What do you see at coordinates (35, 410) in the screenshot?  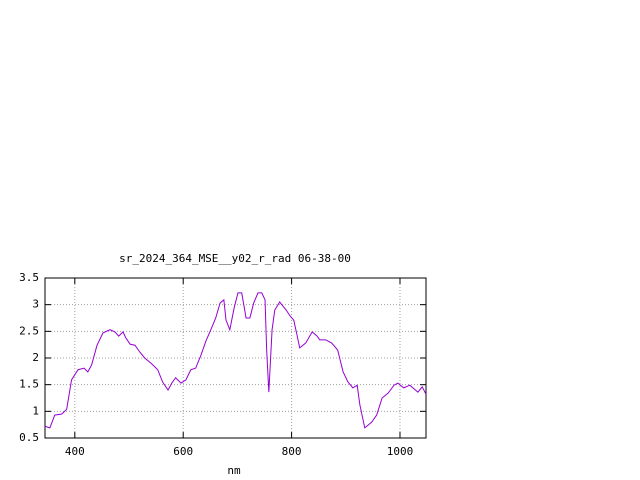 I see `y-tick-label: 1` at bounding box center [35, 410].